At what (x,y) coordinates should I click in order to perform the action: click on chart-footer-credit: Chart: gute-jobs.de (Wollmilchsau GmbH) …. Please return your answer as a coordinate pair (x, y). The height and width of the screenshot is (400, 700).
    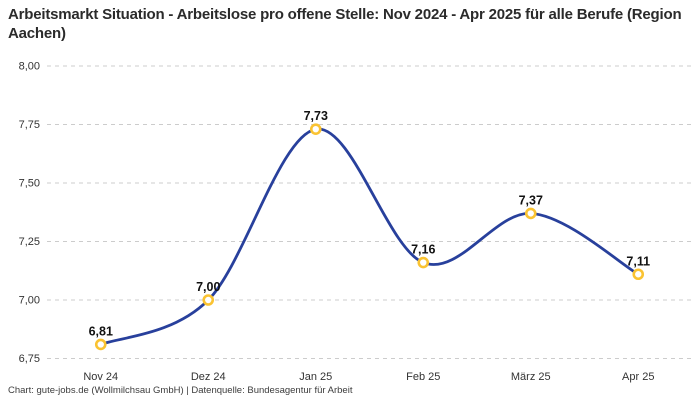
    Looking at the image, I should click on (180, 390).